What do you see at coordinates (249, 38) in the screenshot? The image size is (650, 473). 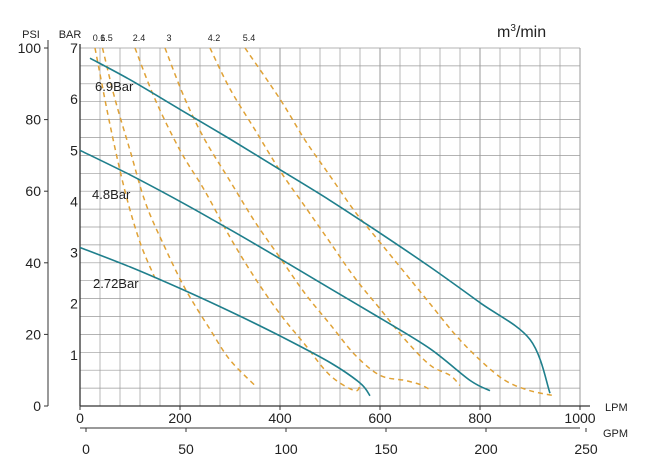 I see `air-curve-label: 5.4` at bounding box center [249, 38].